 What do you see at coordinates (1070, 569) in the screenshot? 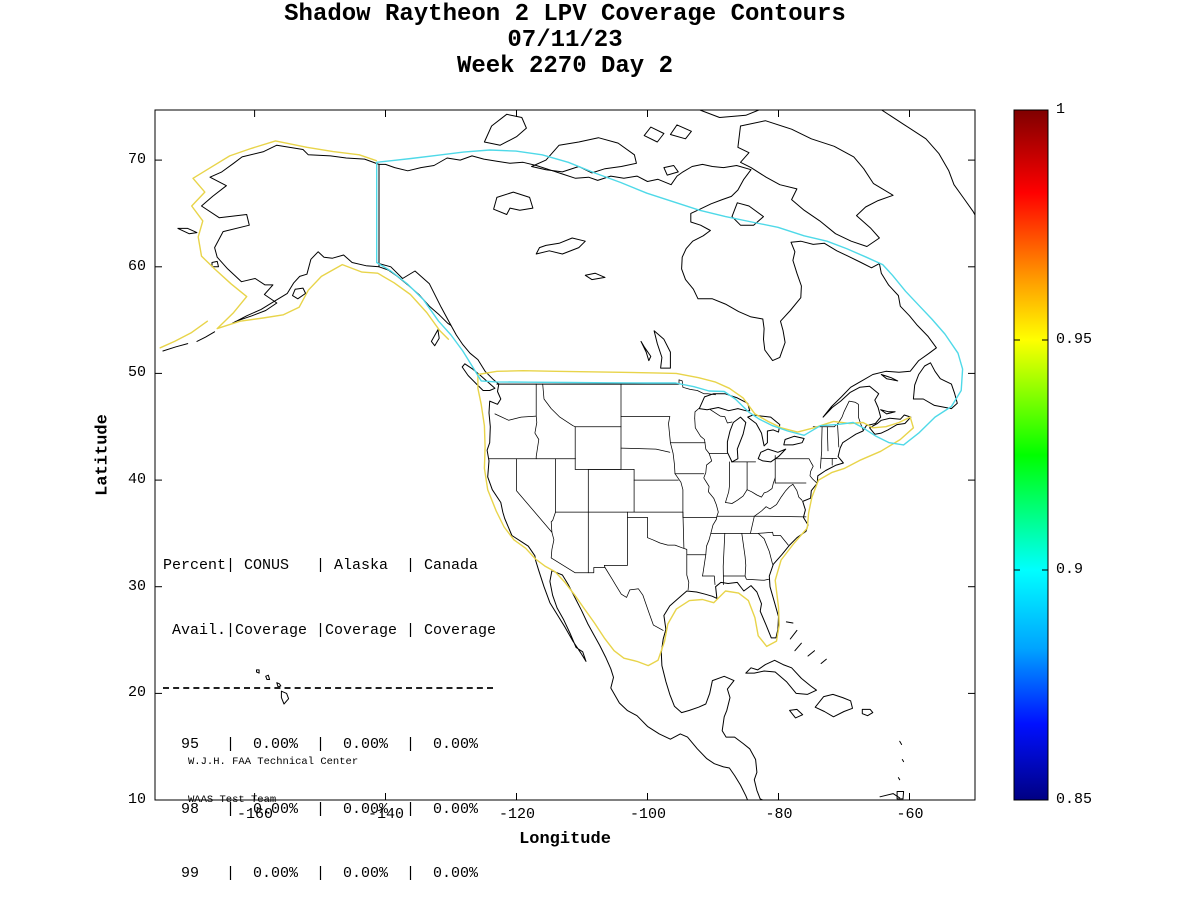
I see `colorbar-tick-label: 0.9` at bounding box center [1070, 569].